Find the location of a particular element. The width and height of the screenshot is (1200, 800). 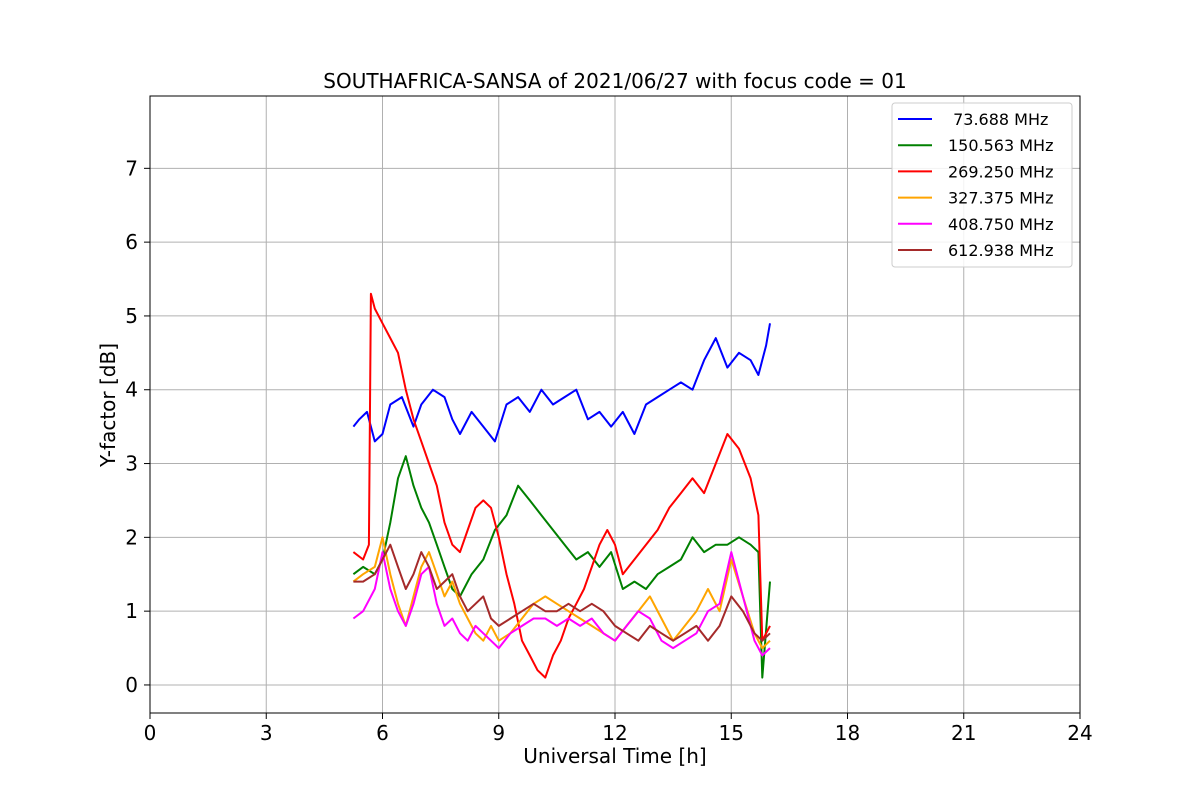

x-tick-label: 3 is located at coordinates (266, 733).